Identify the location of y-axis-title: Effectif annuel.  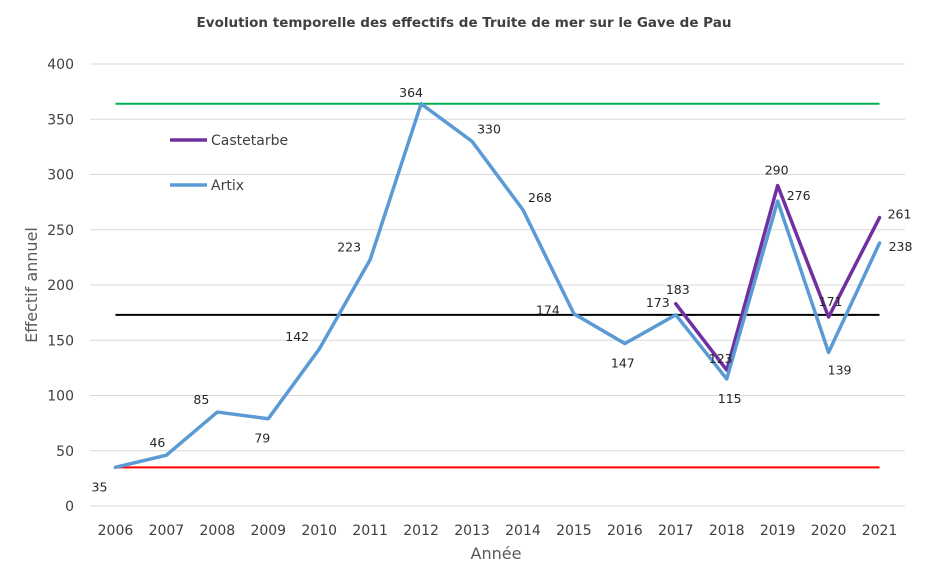
(31, 285).